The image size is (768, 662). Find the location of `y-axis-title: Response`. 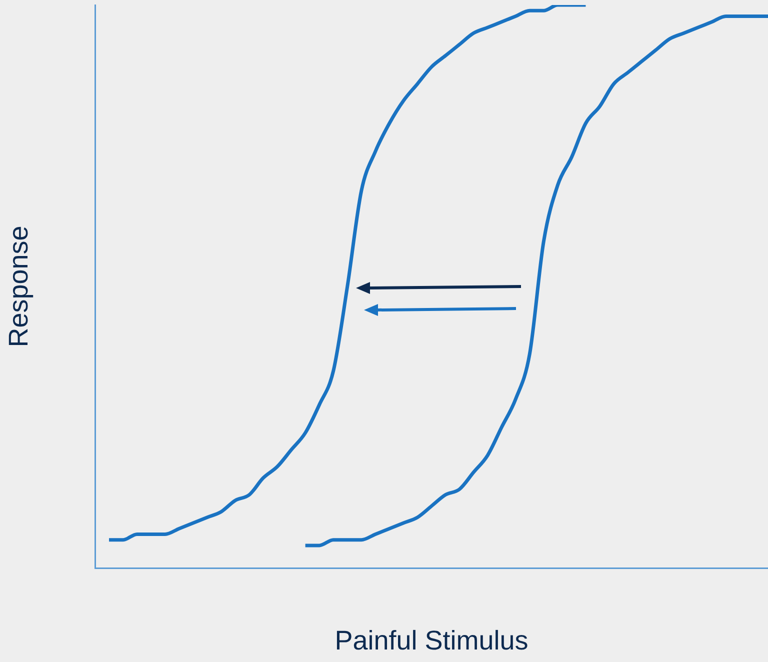

y-axis-title: Response is located at coordinates (19, 287).